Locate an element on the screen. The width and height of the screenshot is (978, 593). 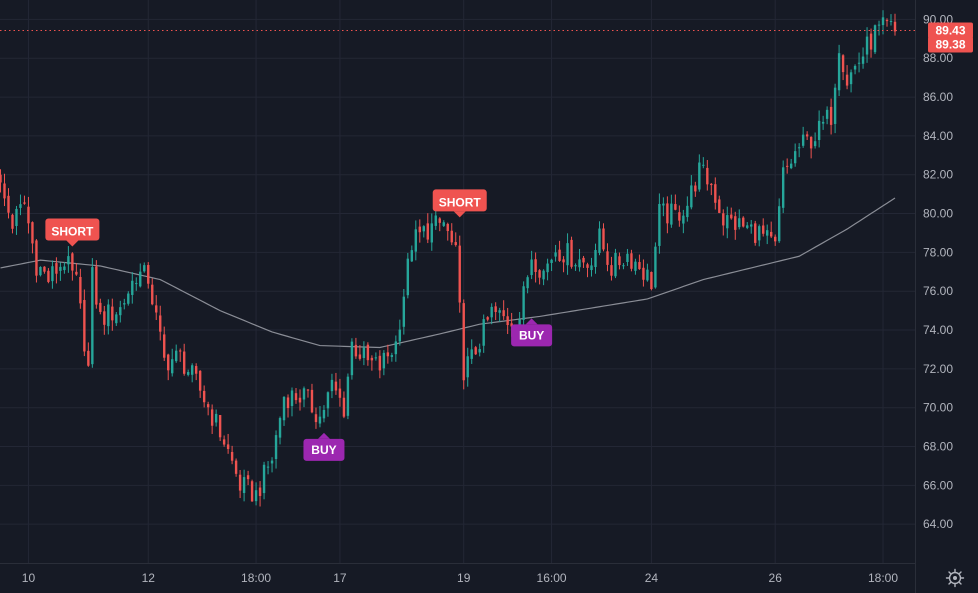
y-axis-tick-label: 74.00 is located at coordinates (938, 330).